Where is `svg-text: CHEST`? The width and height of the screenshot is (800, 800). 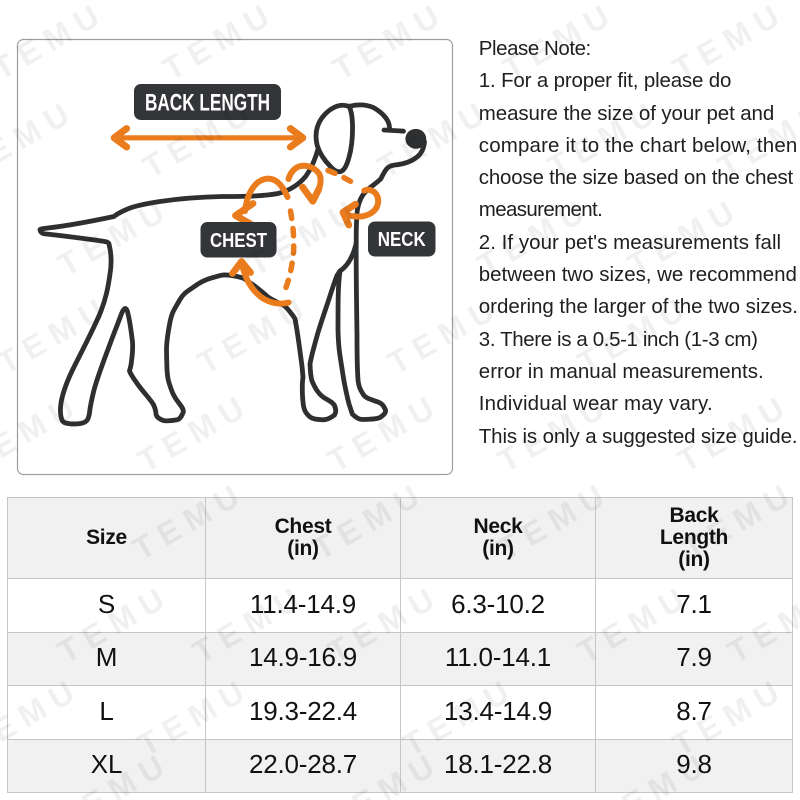
svg-text: CHEST is located at coordinates (238, 241).